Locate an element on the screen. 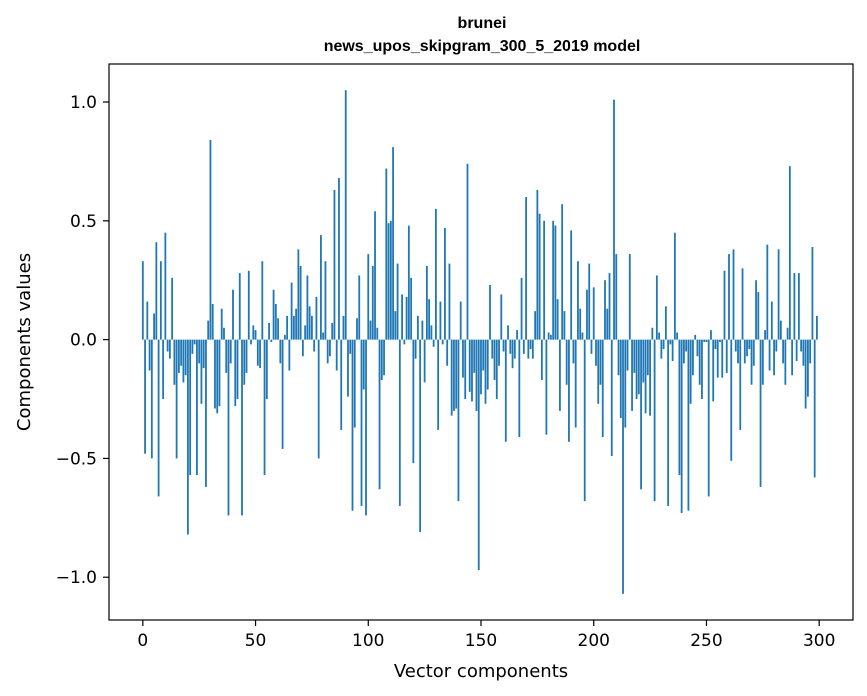 This screenshot has height=696, width=867. x-axis-label: Vector components is located at coordinates (481, 671).